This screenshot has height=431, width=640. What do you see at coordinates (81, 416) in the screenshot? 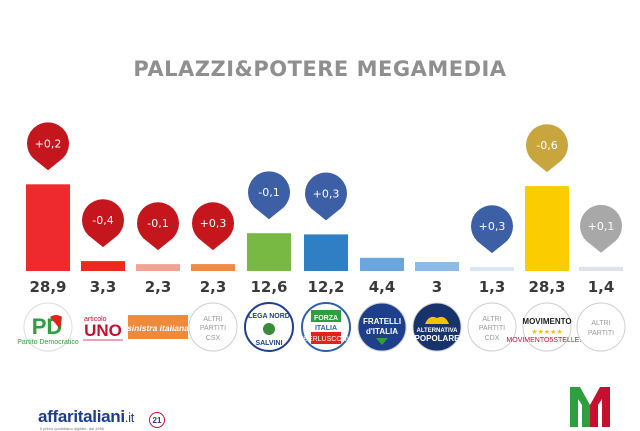
I see `brand-name: affaritaliani` at bounding box center [81, 416].